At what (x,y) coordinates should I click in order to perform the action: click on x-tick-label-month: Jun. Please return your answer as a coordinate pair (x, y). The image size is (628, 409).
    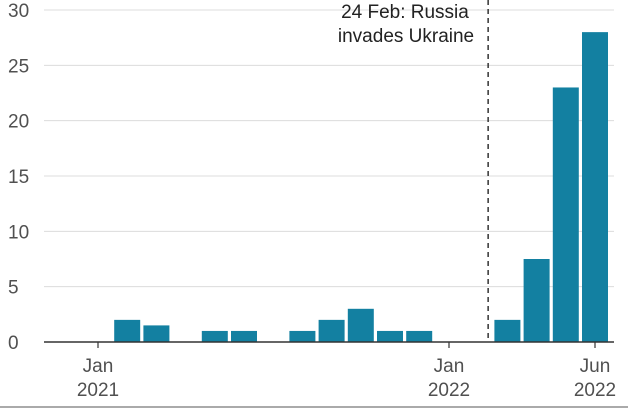
    Looking at the image, I should click on (595, 366).